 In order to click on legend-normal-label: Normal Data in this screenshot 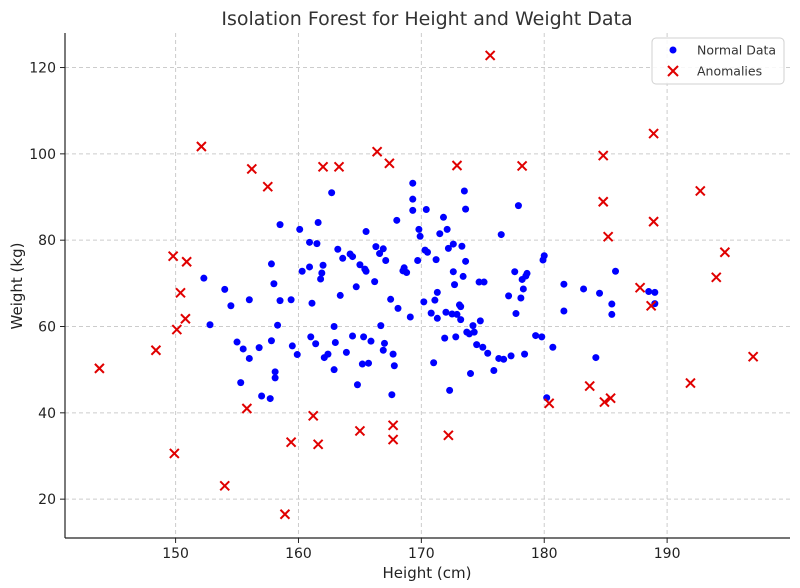, I will do `click(736, 50)`.